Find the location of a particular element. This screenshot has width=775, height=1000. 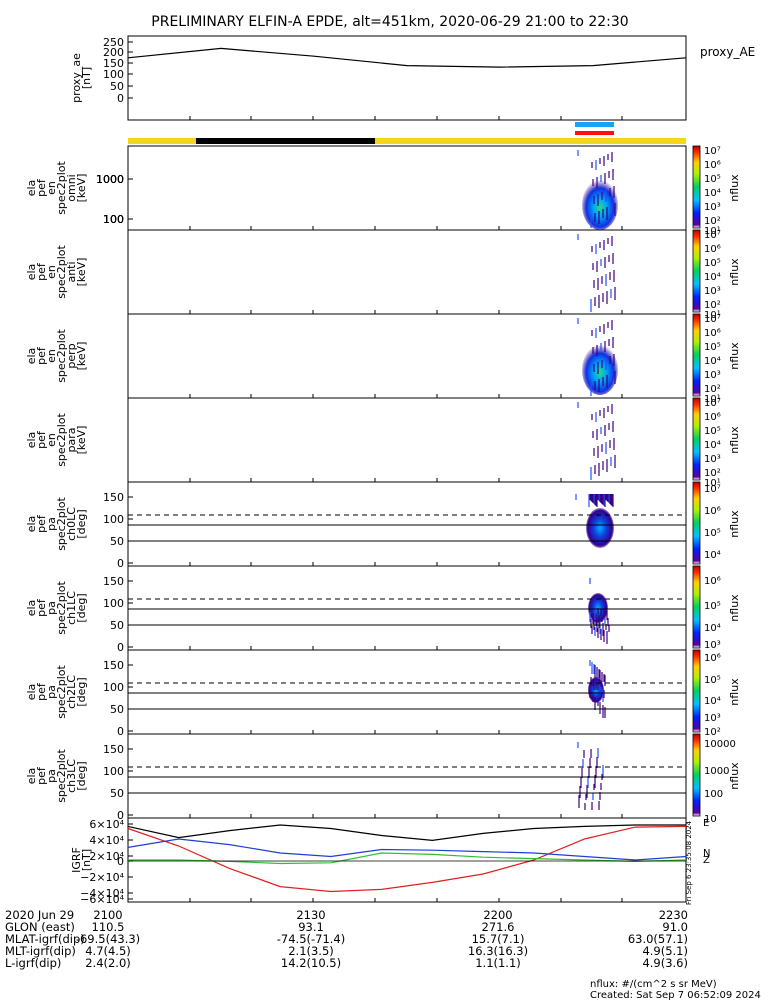

colorbar-tick-label: 10⁶ is located at coordinates (712, 333).